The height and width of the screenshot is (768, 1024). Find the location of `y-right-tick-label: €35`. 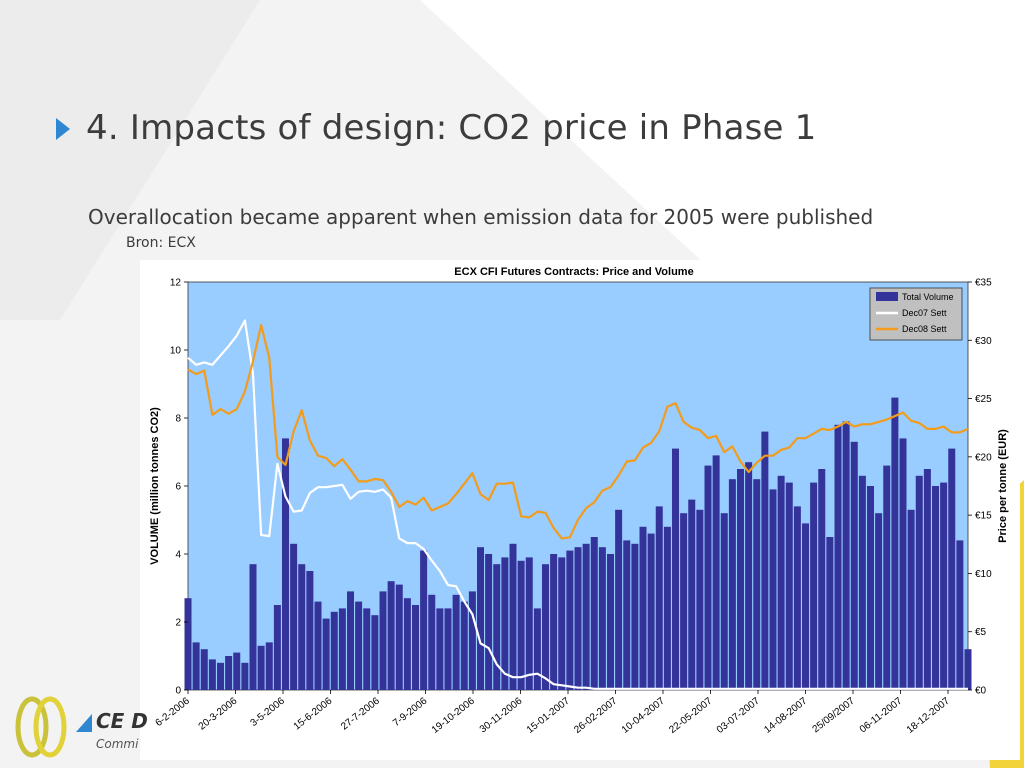

y-right-tick-label: €35 is located at coordinates (983, 283).